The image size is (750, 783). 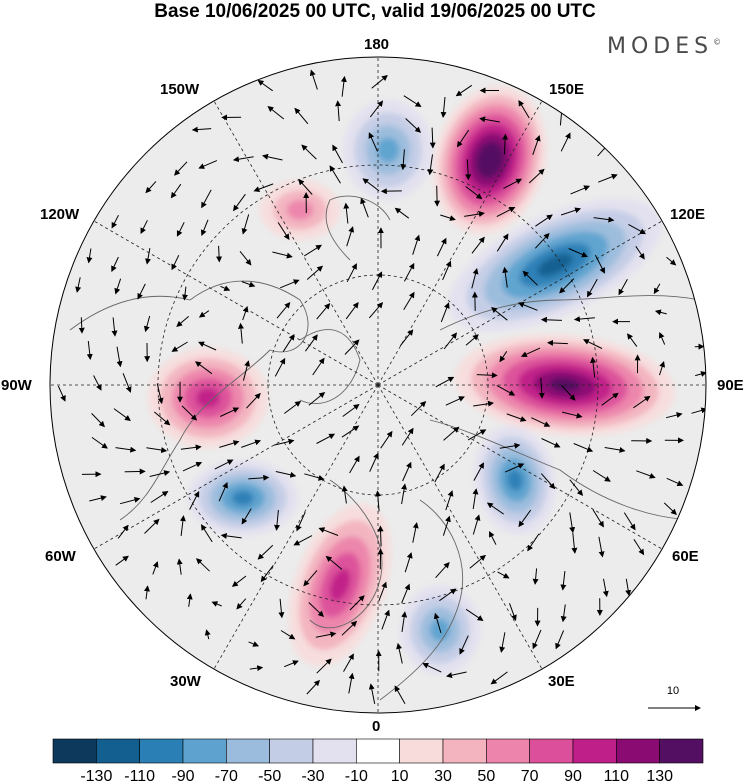 What do you see at coordinates (376, 726) in the screenshot?
I see `lon-label-0: 0` at bounding box center [376, 726].